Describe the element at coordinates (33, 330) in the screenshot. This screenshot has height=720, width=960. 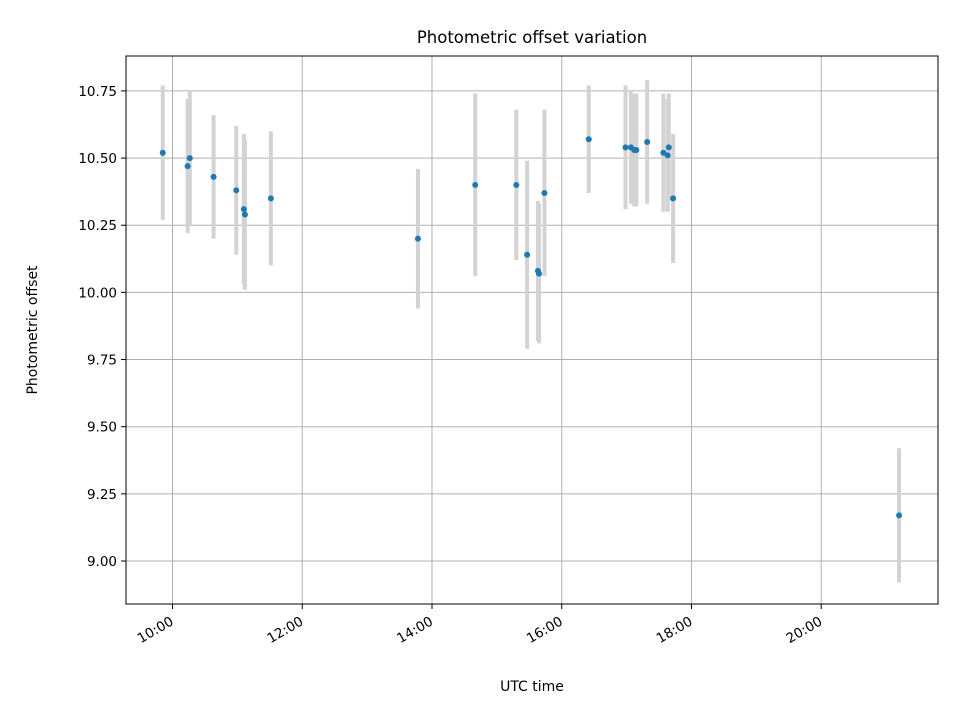
I see `y-axis-label: Photometric offset` at that location.